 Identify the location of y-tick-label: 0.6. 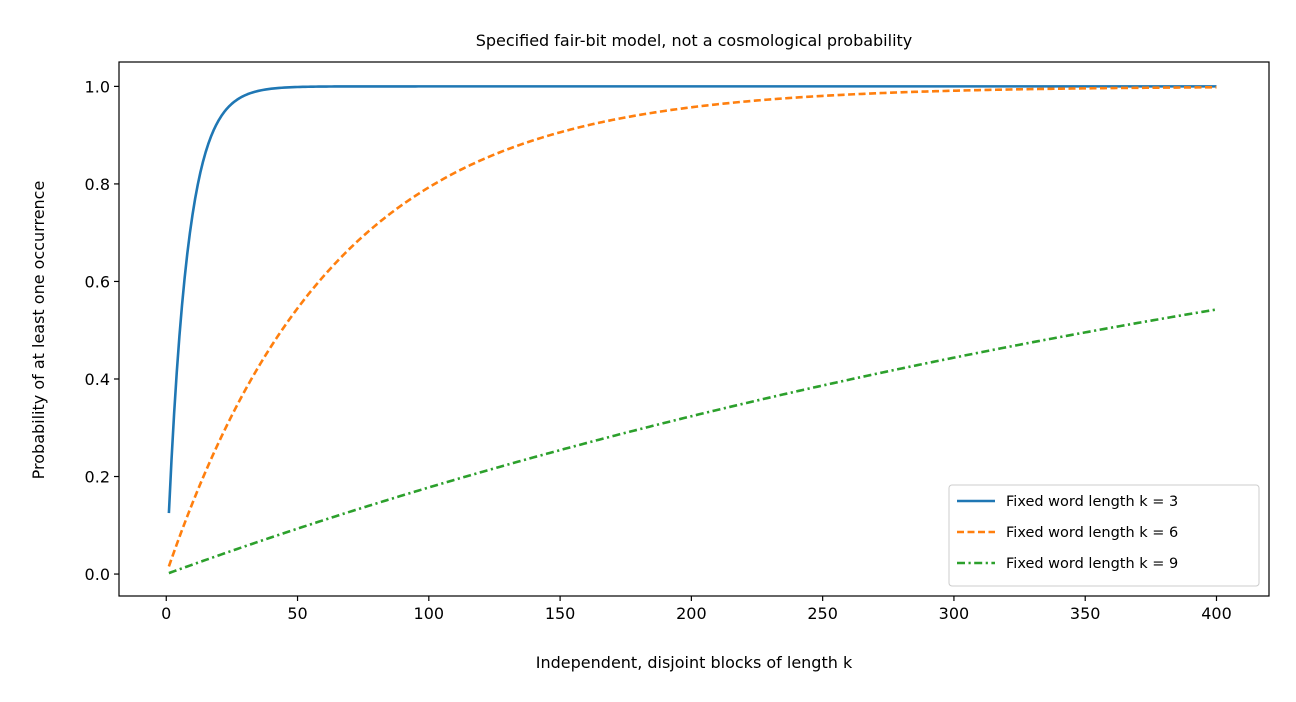
(97, 281).